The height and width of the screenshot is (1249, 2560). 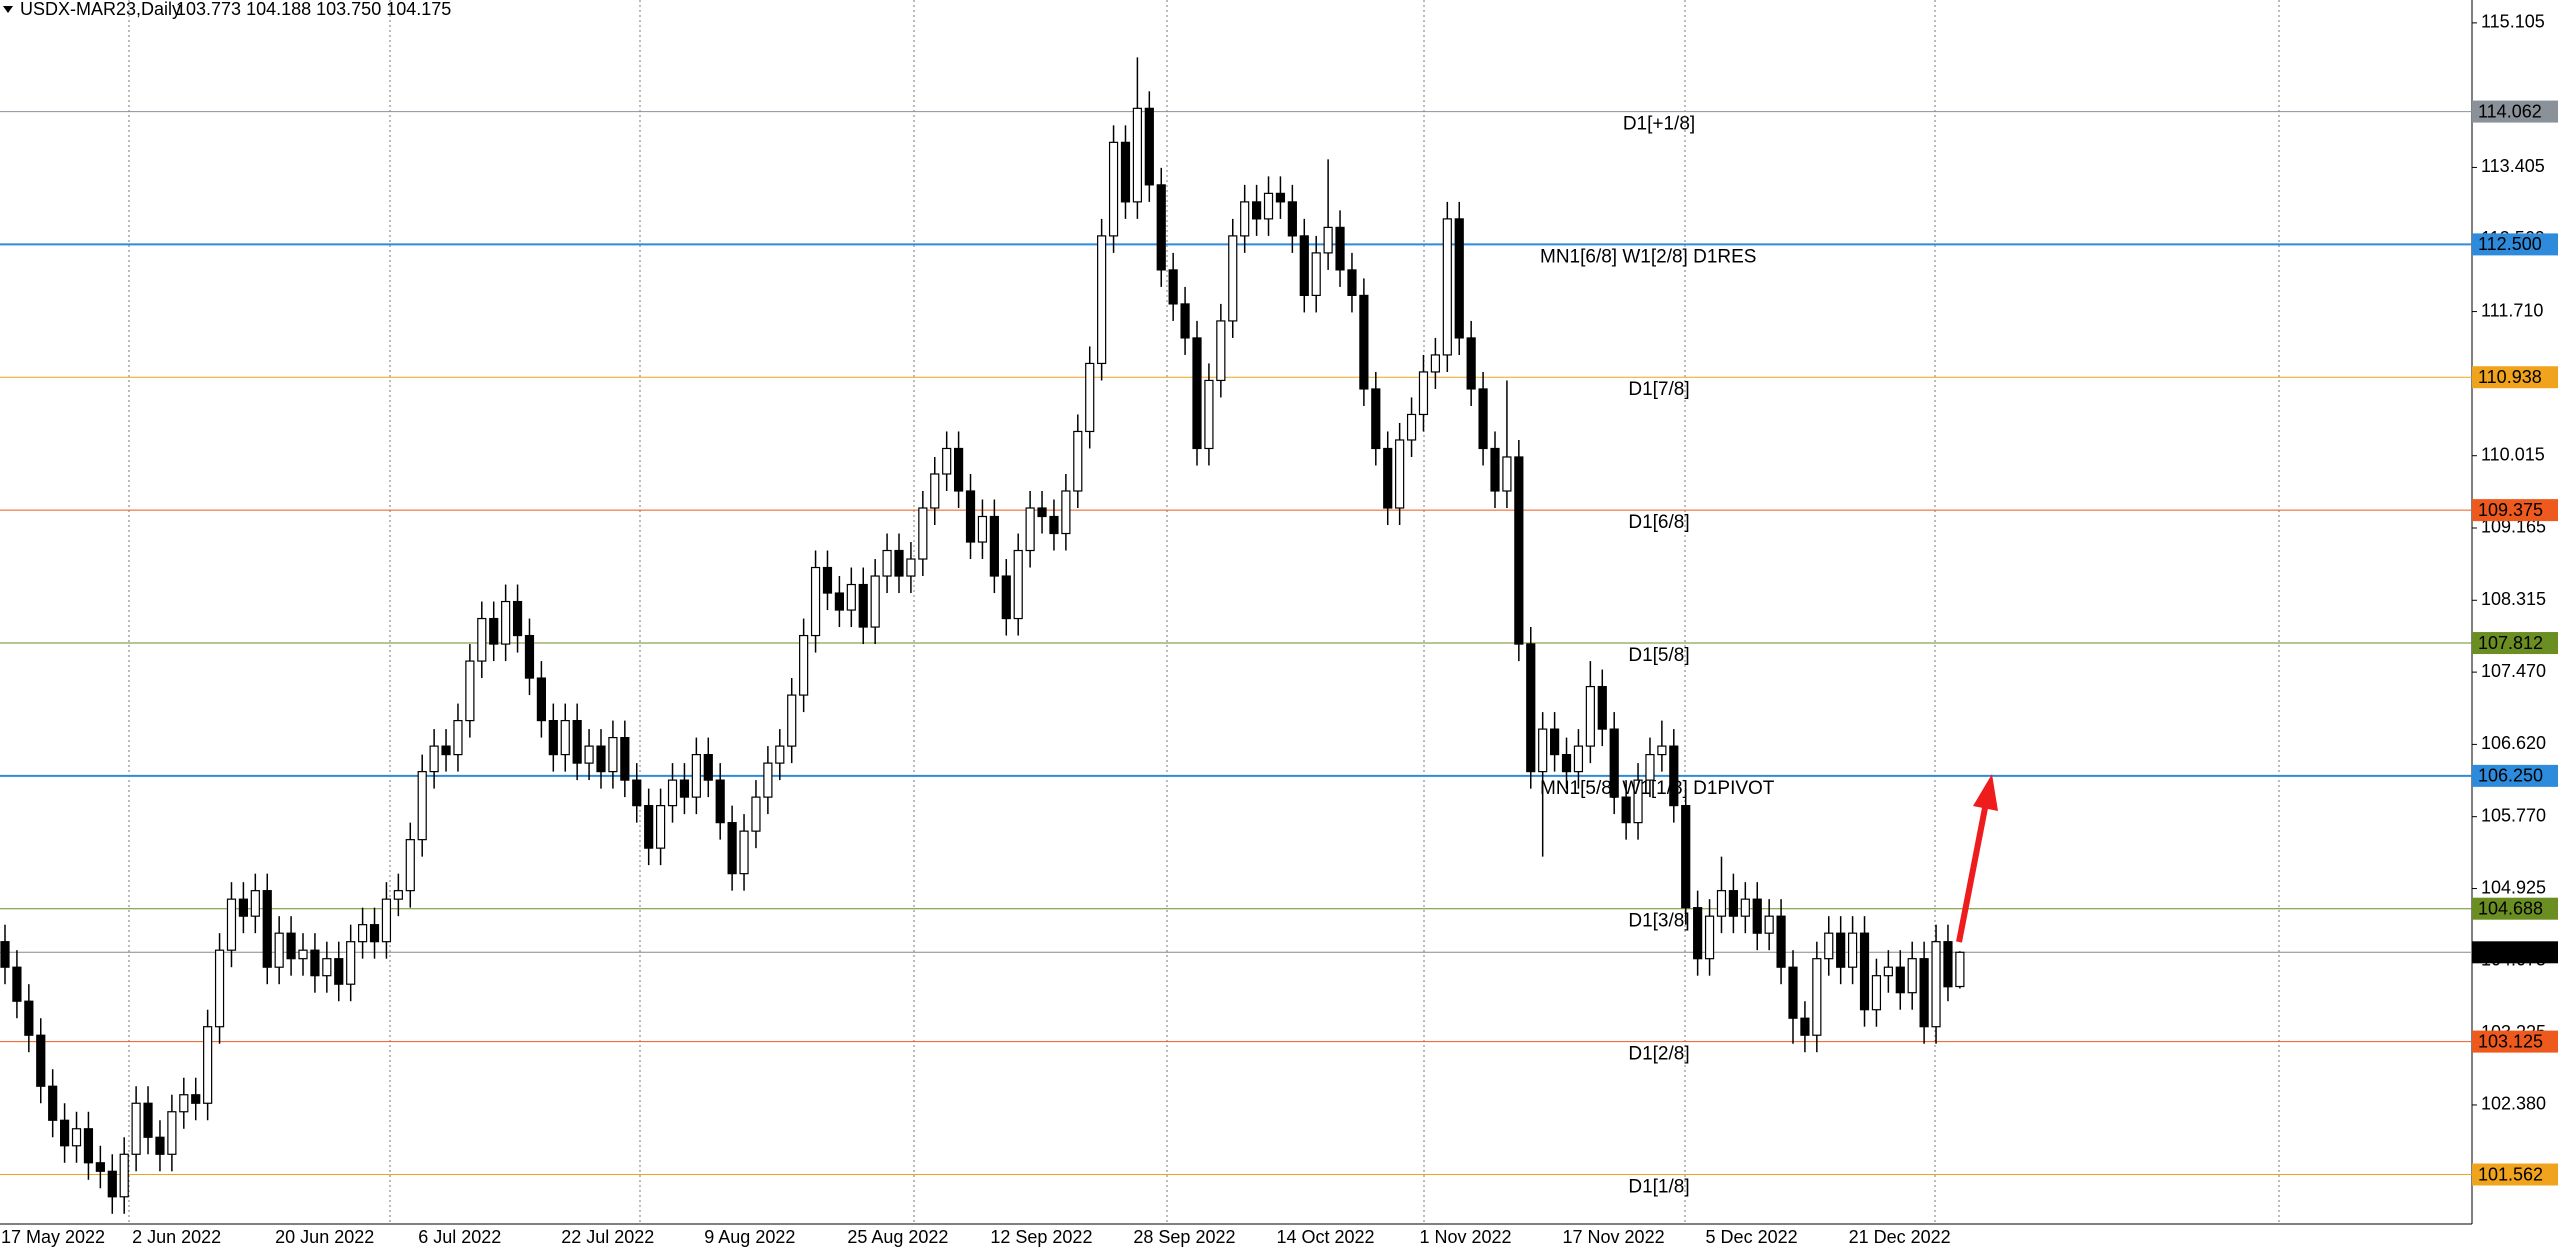 What do you see at coordinates (1658, 1187) in the screenshot?
I see `level-label: D1[1/8]` at bounding box center [1658, 1187].